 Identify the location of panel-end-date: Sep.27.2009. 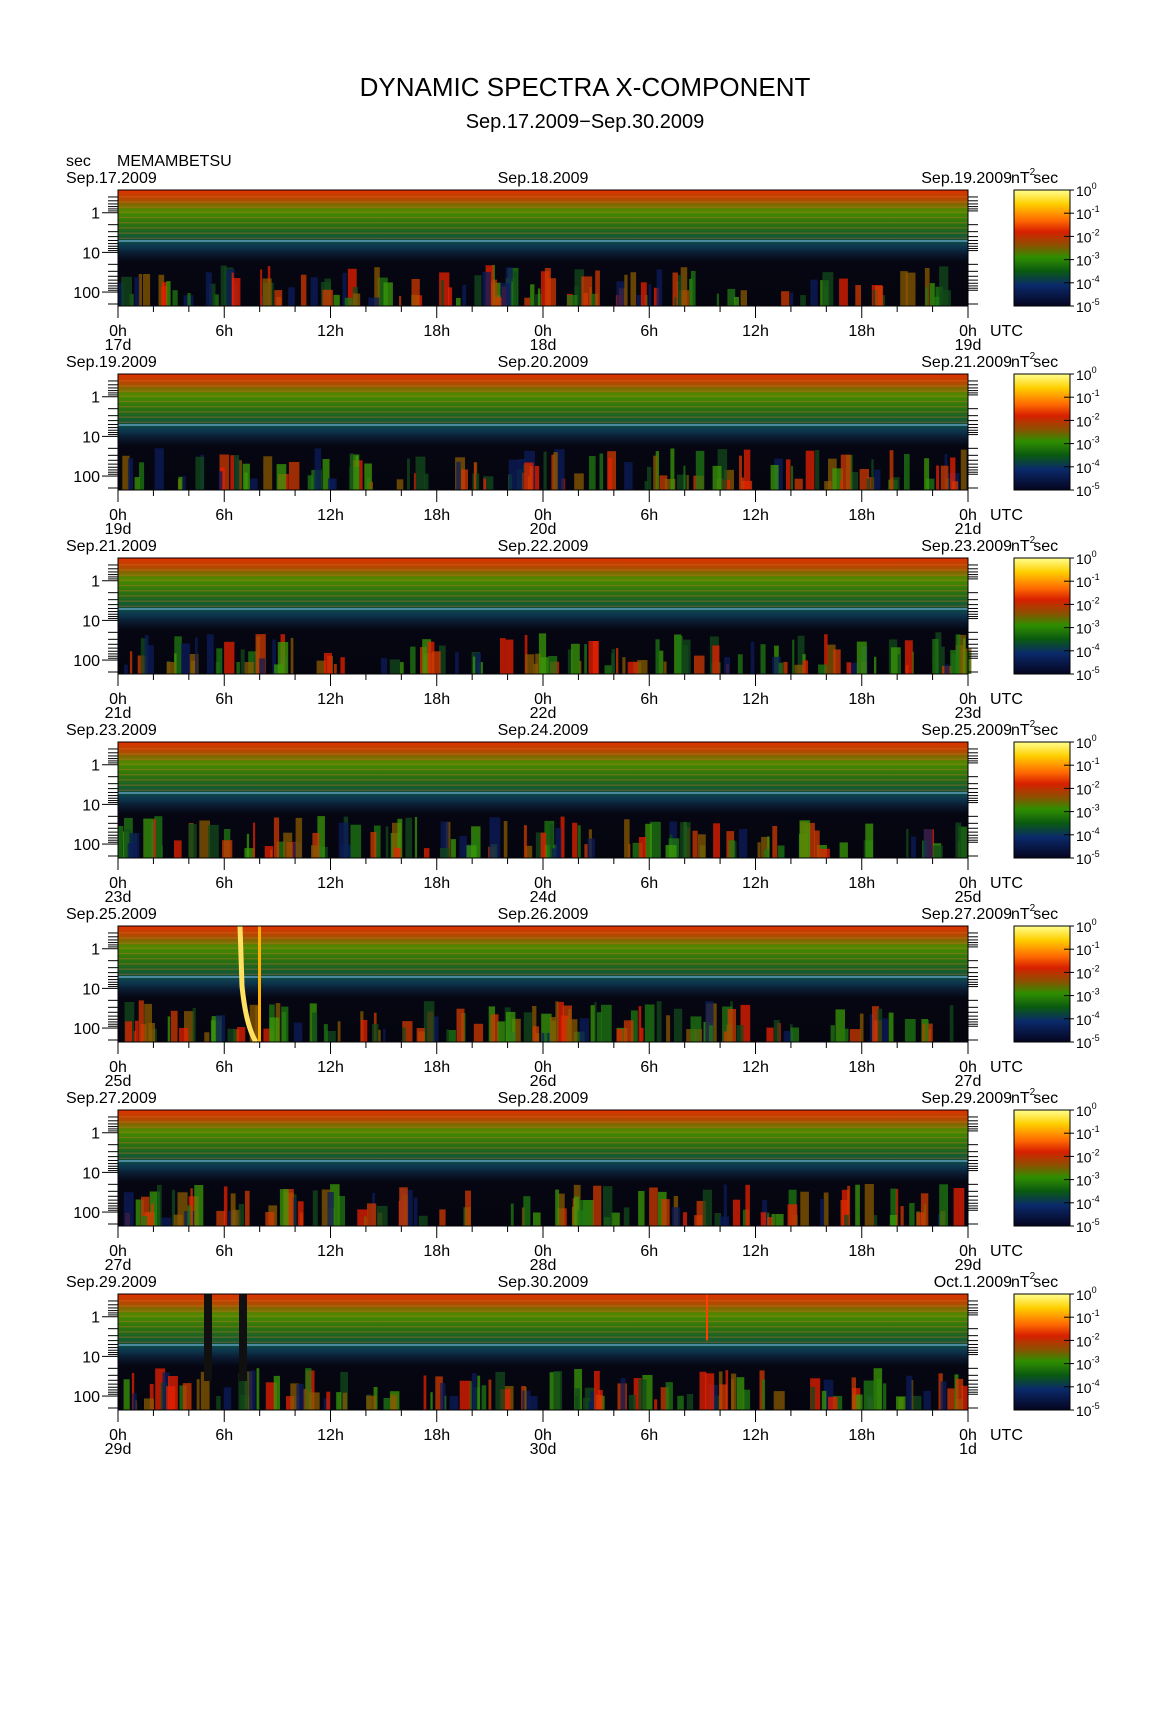
(966, 914).